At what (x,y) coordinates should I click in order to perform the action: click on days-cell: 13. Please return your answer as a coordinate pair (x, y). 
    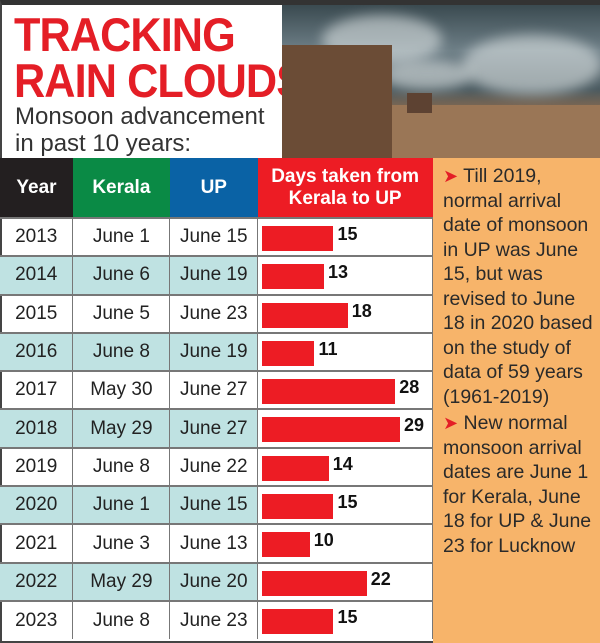
    Looking at the image, I should click on (345, 275).